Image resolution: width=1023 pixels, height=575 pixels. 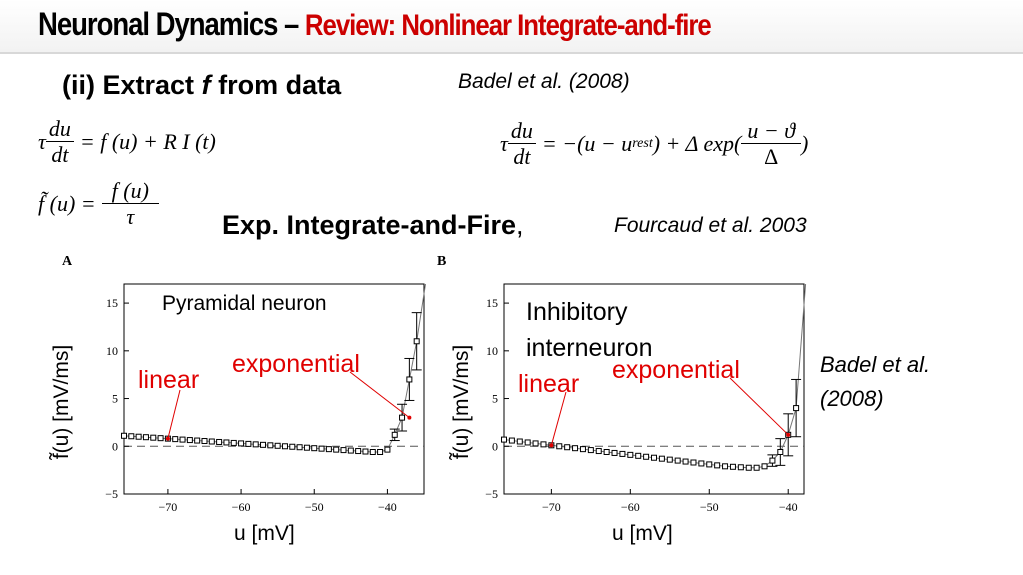 I want to click on chart-a-xlabel: u [mV], so click(x=264, y=533).